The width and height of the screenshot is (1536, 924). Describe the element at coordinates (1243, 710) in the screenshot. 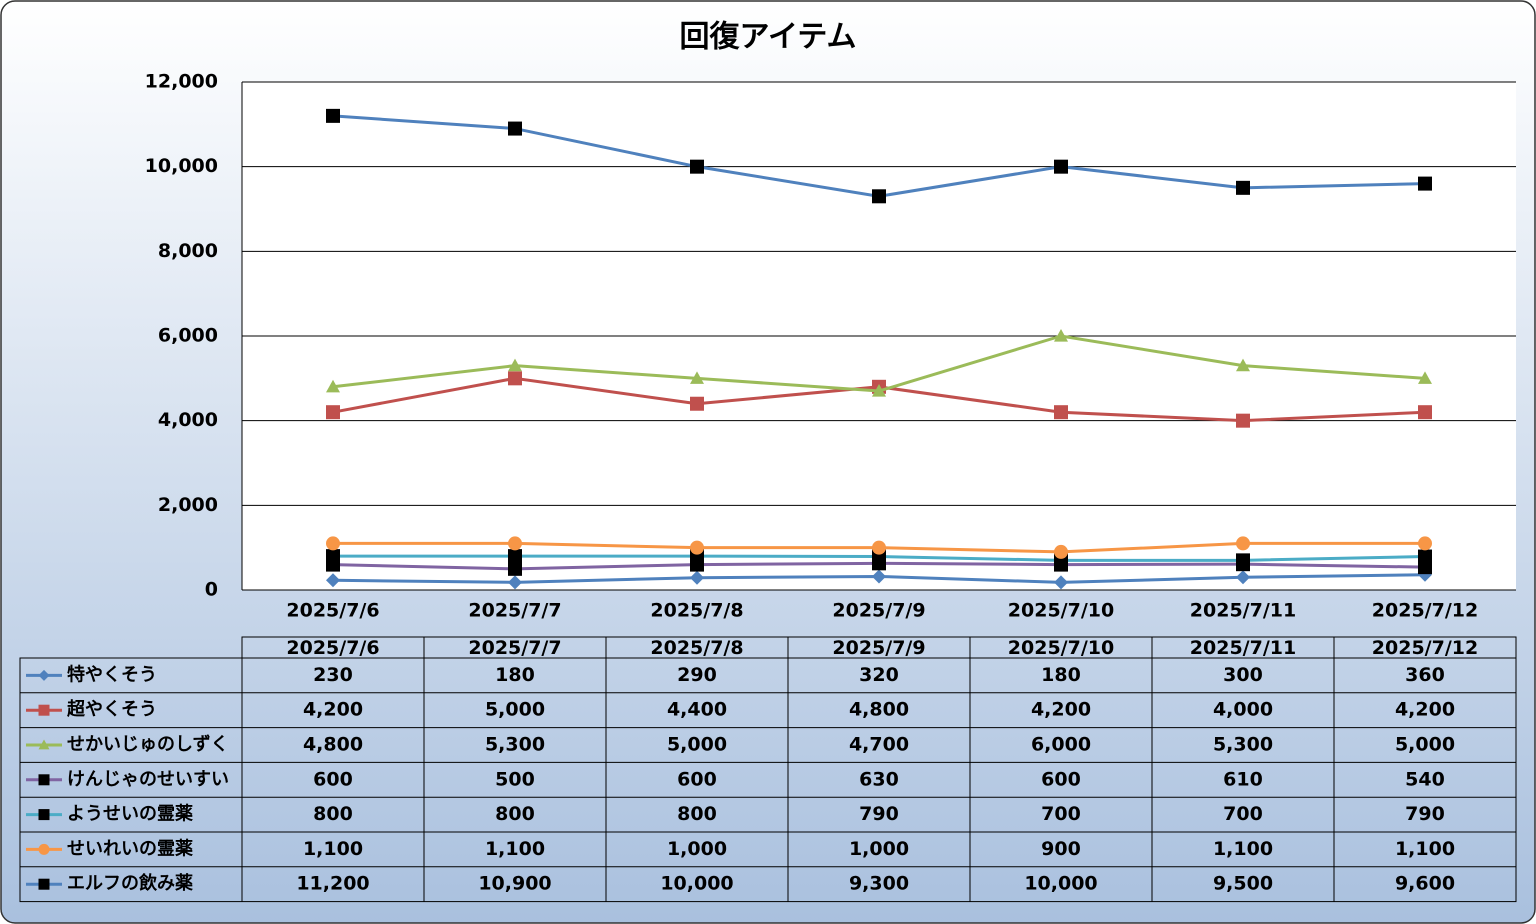

I see `table-cell: 4,000` at that location.